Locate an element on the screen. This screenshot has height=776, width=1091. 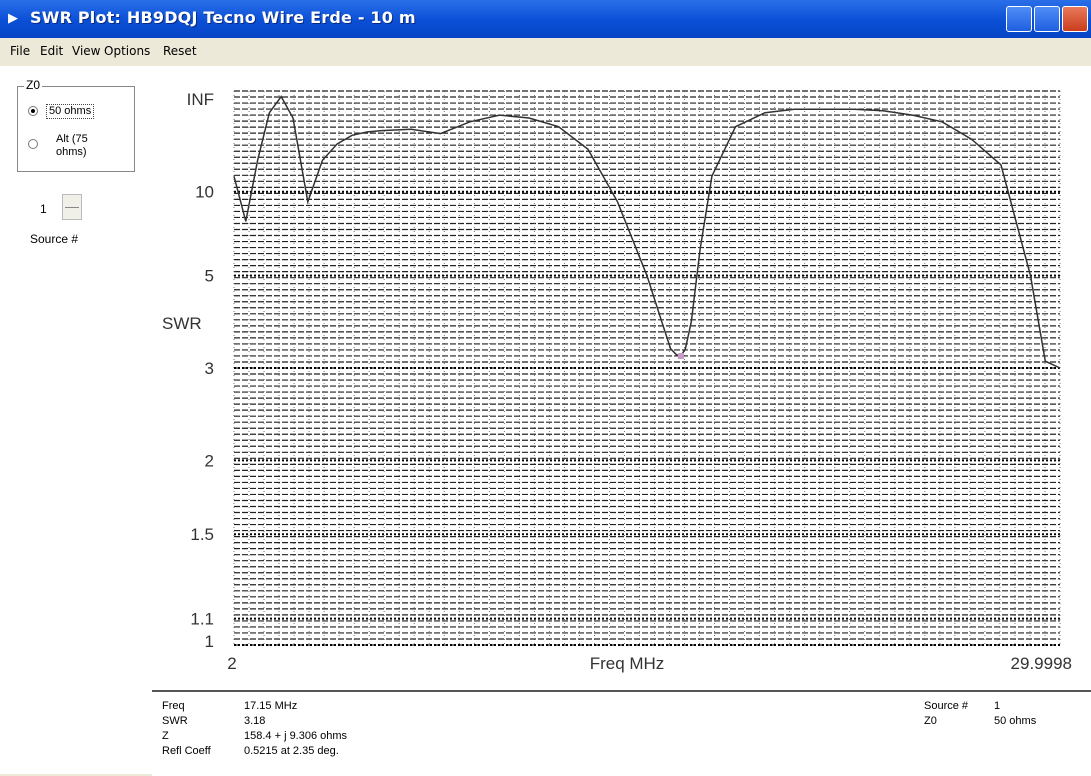
menu-reset: Reset is located at coordinates (180, 51).